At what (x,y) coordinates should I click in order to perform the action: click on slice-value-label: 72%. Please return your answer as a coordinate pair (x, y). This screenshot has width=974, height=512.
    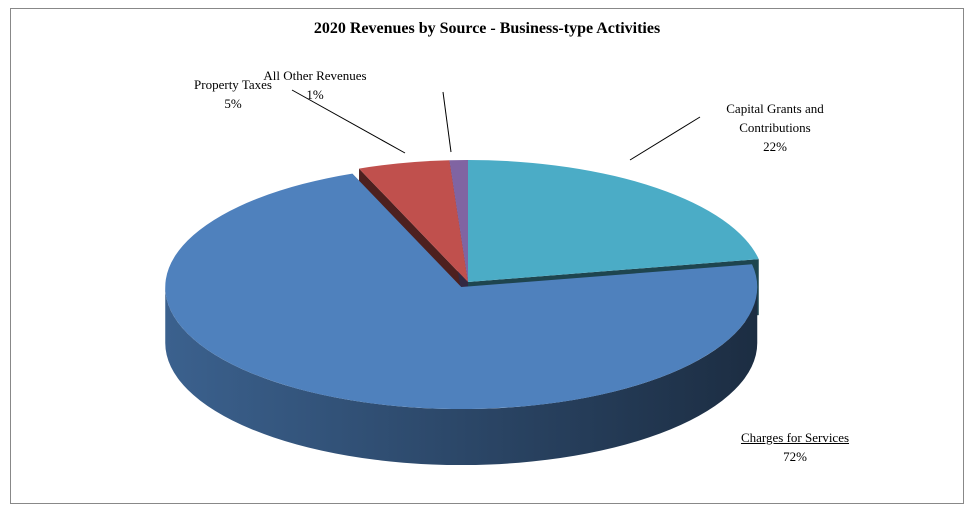
    Looking at the image, I should click on (795, 456).